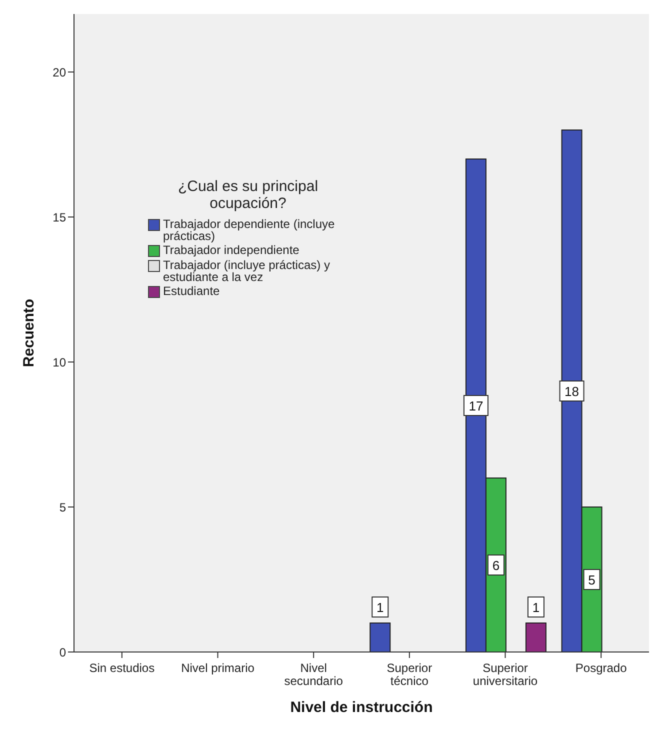 Image resolution: width=657 pixels, height=740 pixels. I want to click on legend-label: Estudiante, so click(191, 291).